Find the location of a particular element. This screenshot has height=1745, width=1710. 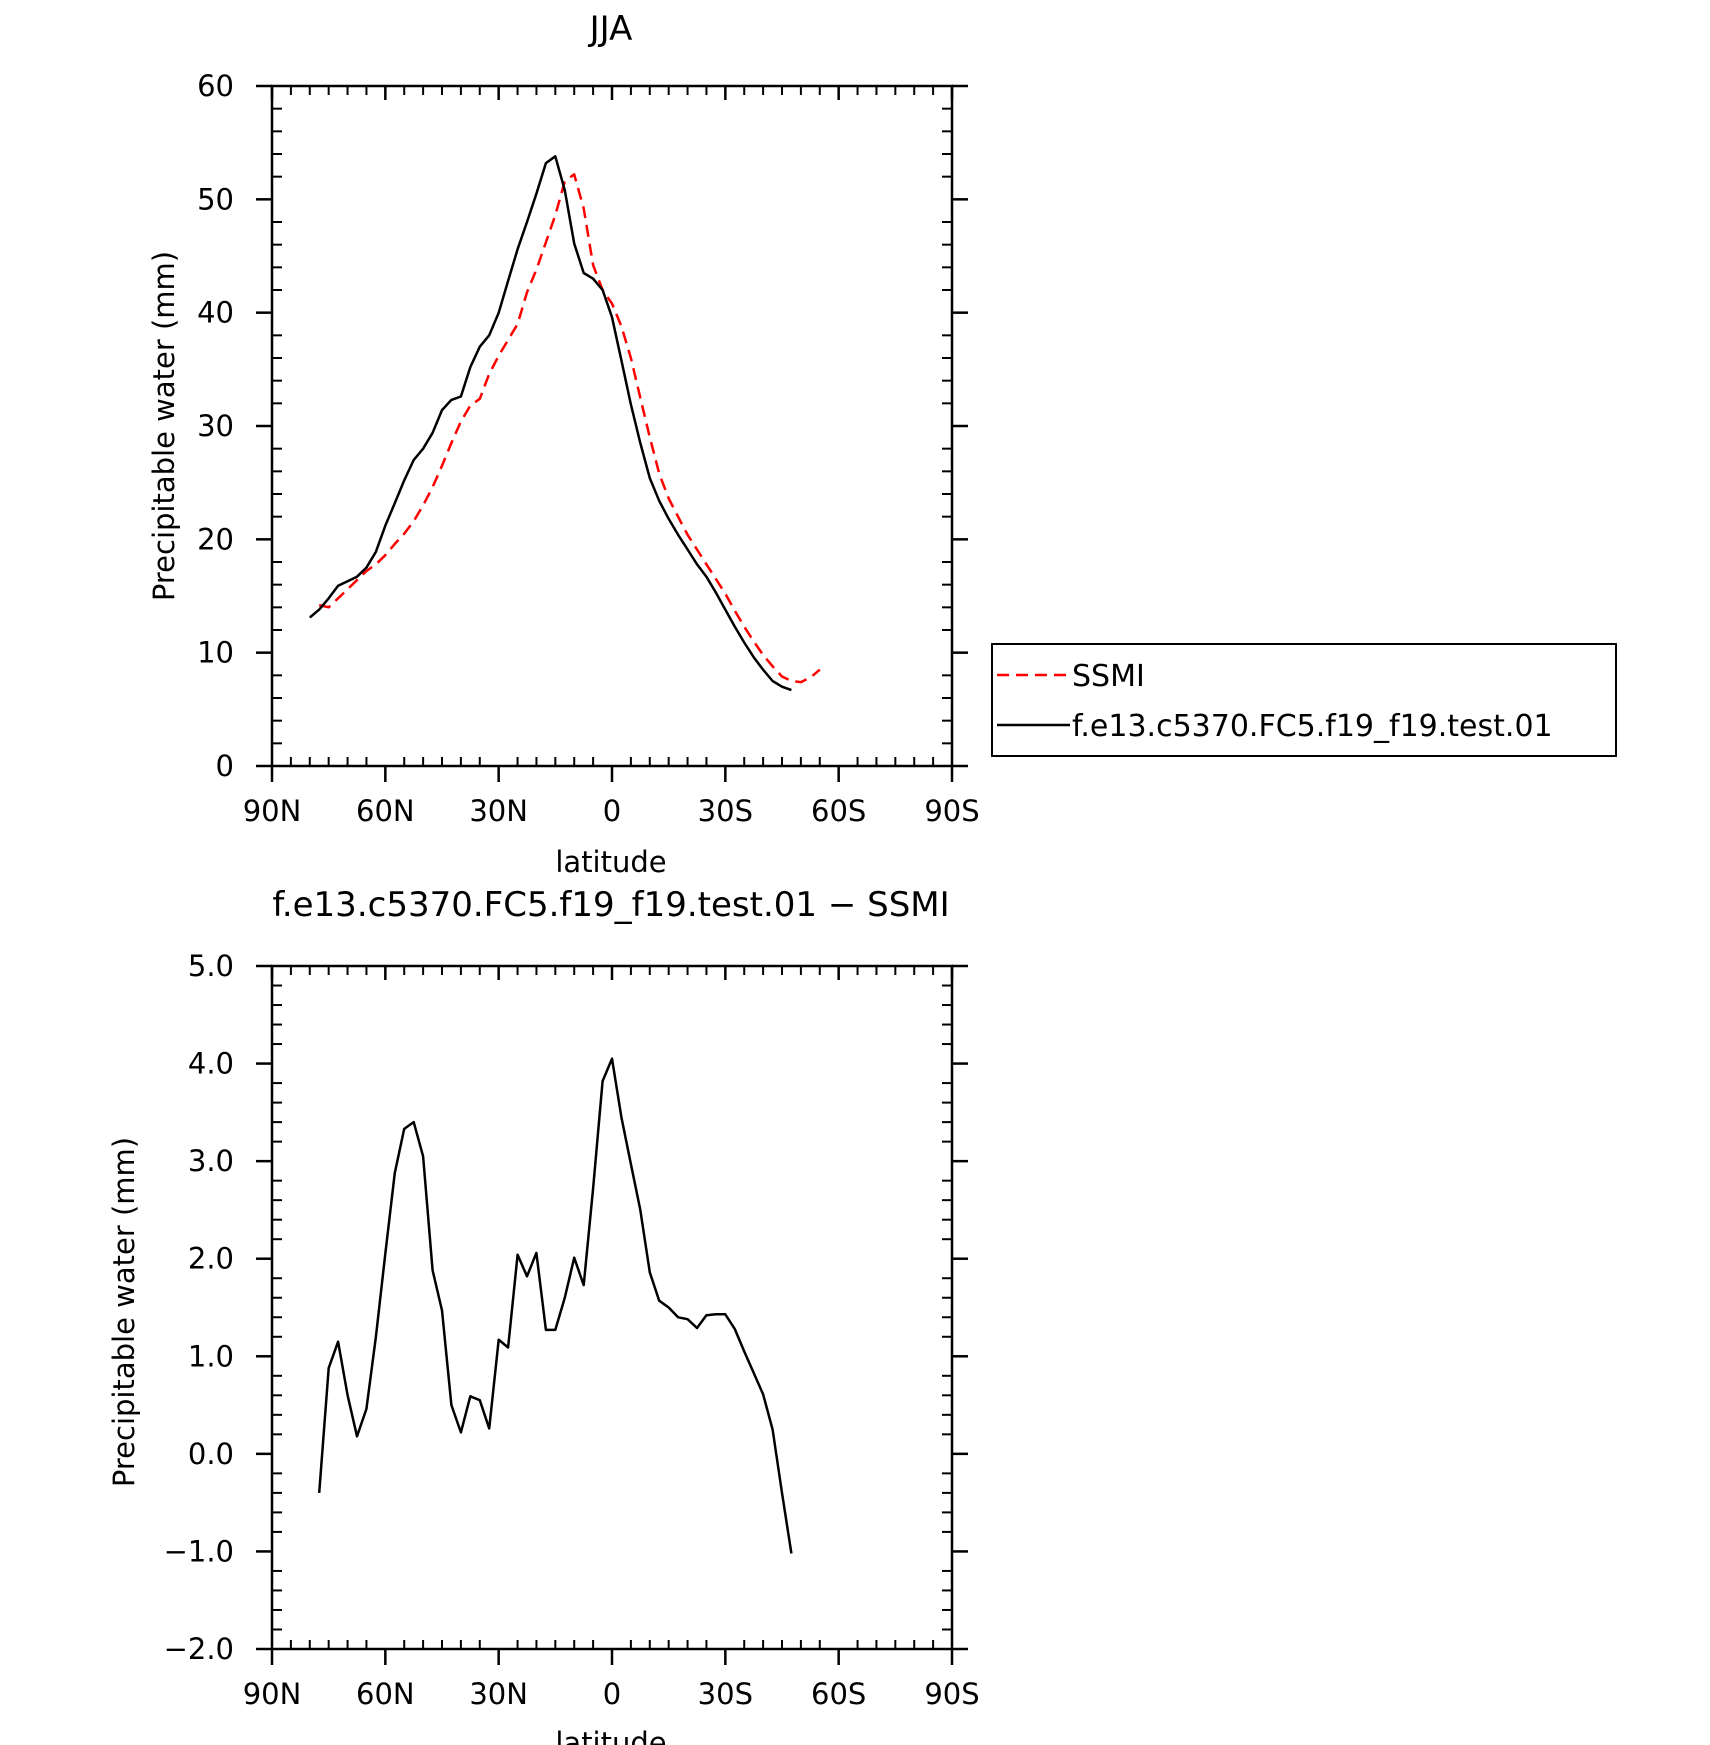

y-tick-label: 2.0 is located at coordinates (211, 1259).